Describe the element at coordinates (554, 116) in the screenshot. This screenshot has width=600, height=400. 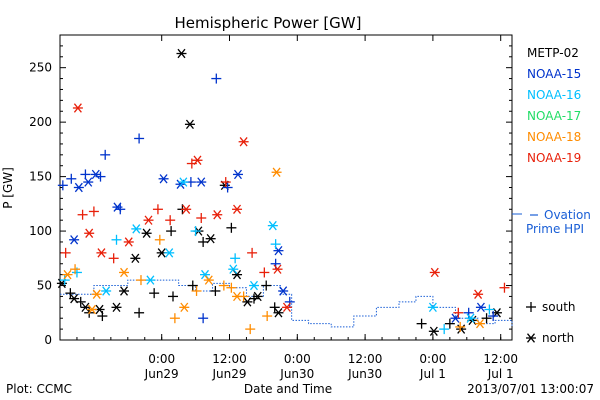
I see `legend-item-noaa-17: NOAA-17` at that location.